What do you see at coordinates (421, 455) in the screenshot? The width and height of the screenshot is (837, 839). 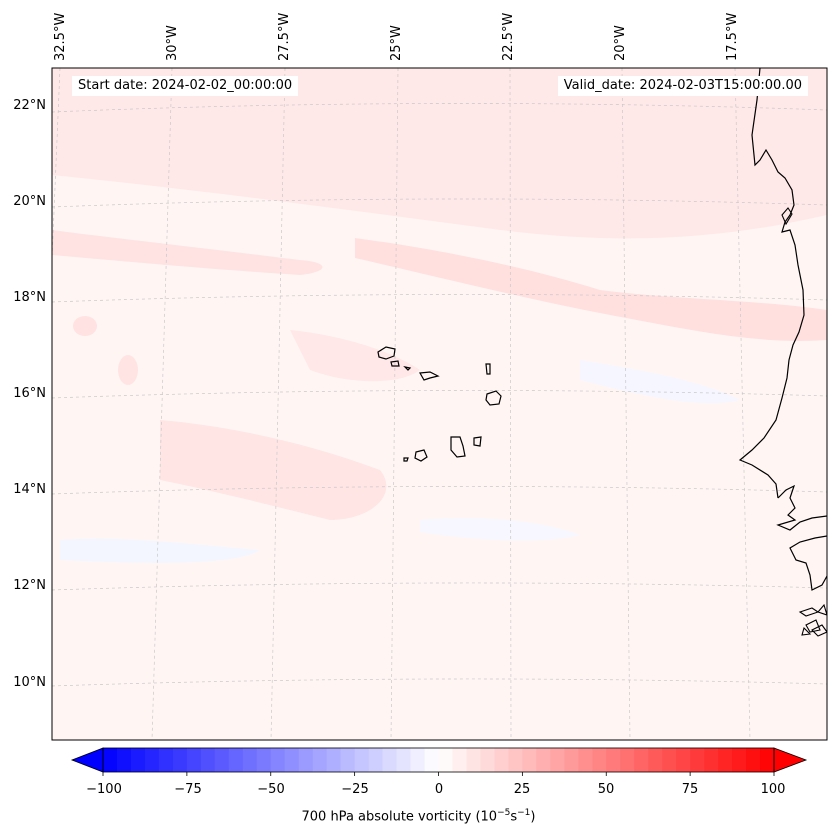 I see `island-fogo` at bounding box center [421, 455].